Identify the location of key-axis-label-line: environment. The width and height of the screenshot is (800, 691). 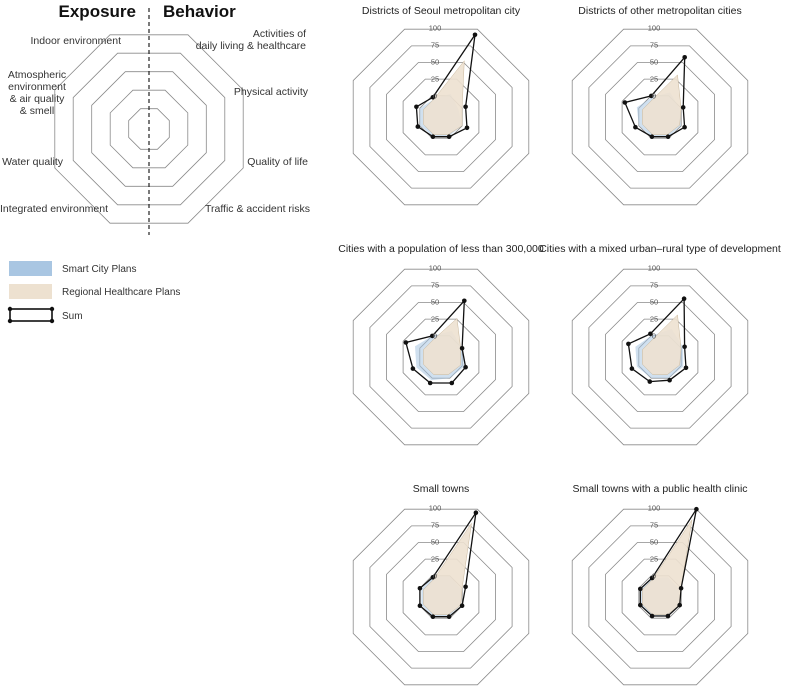
(37, 87).